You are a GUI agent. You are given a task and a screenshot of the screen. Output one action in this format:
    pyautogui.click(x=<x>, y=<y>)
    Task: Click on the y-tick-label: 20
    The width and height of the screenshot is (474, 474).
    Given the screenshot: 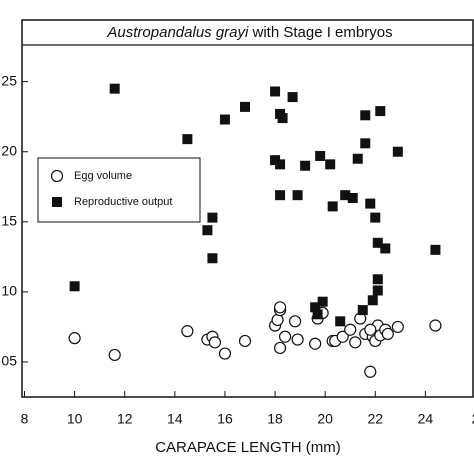 What is the action you would take?
    pyautogui.click(x=9, y=150)
    